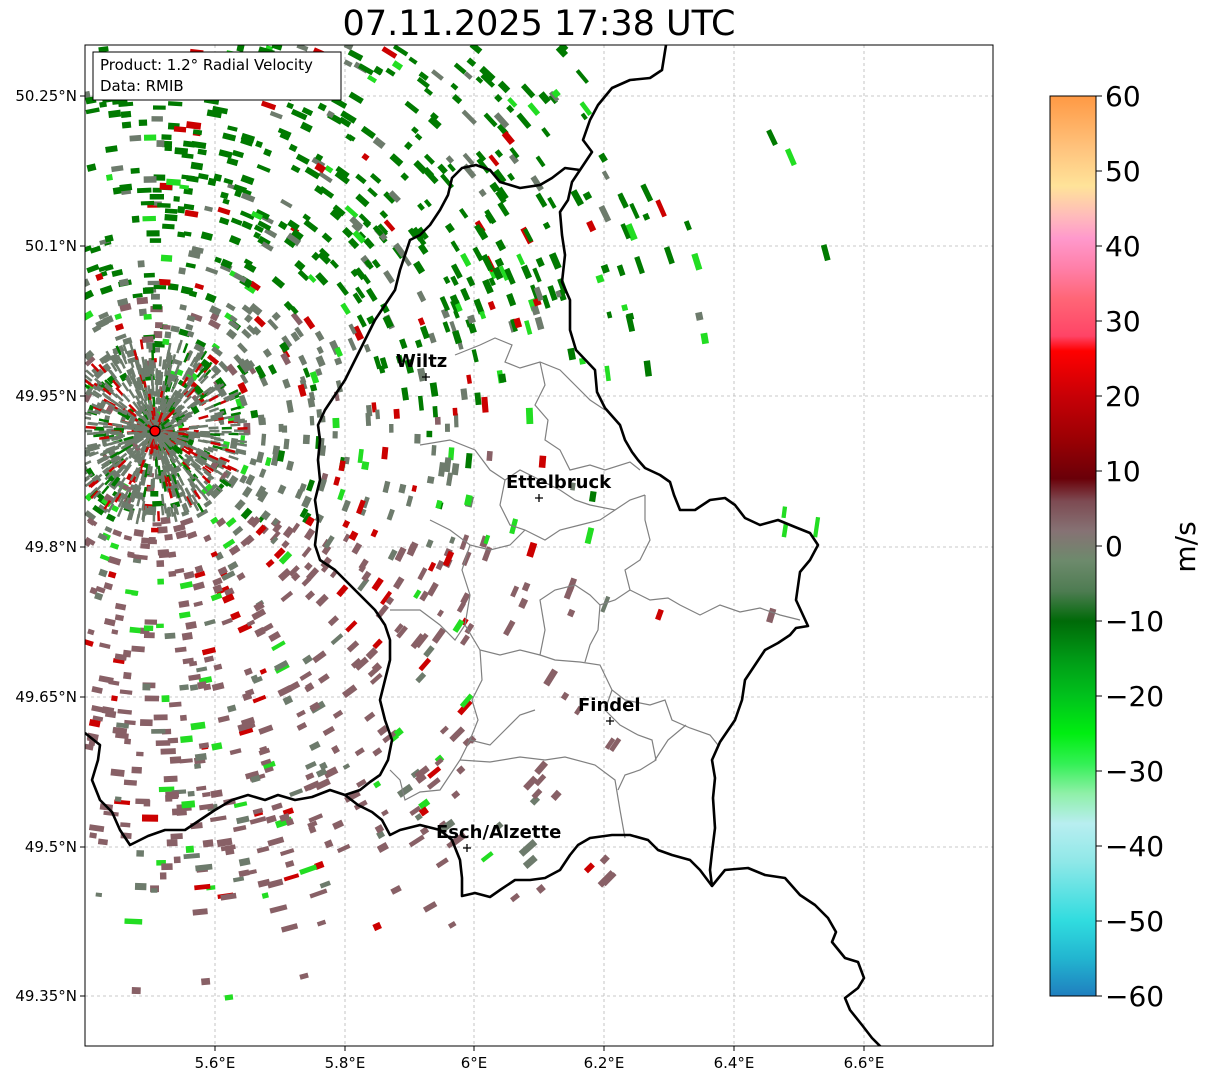 This screenshot has height=1081, width=1207. Describe the element at coordinates (1123, 471) in the screenshot. I see `colorbar-tick-label: 10` at that location.